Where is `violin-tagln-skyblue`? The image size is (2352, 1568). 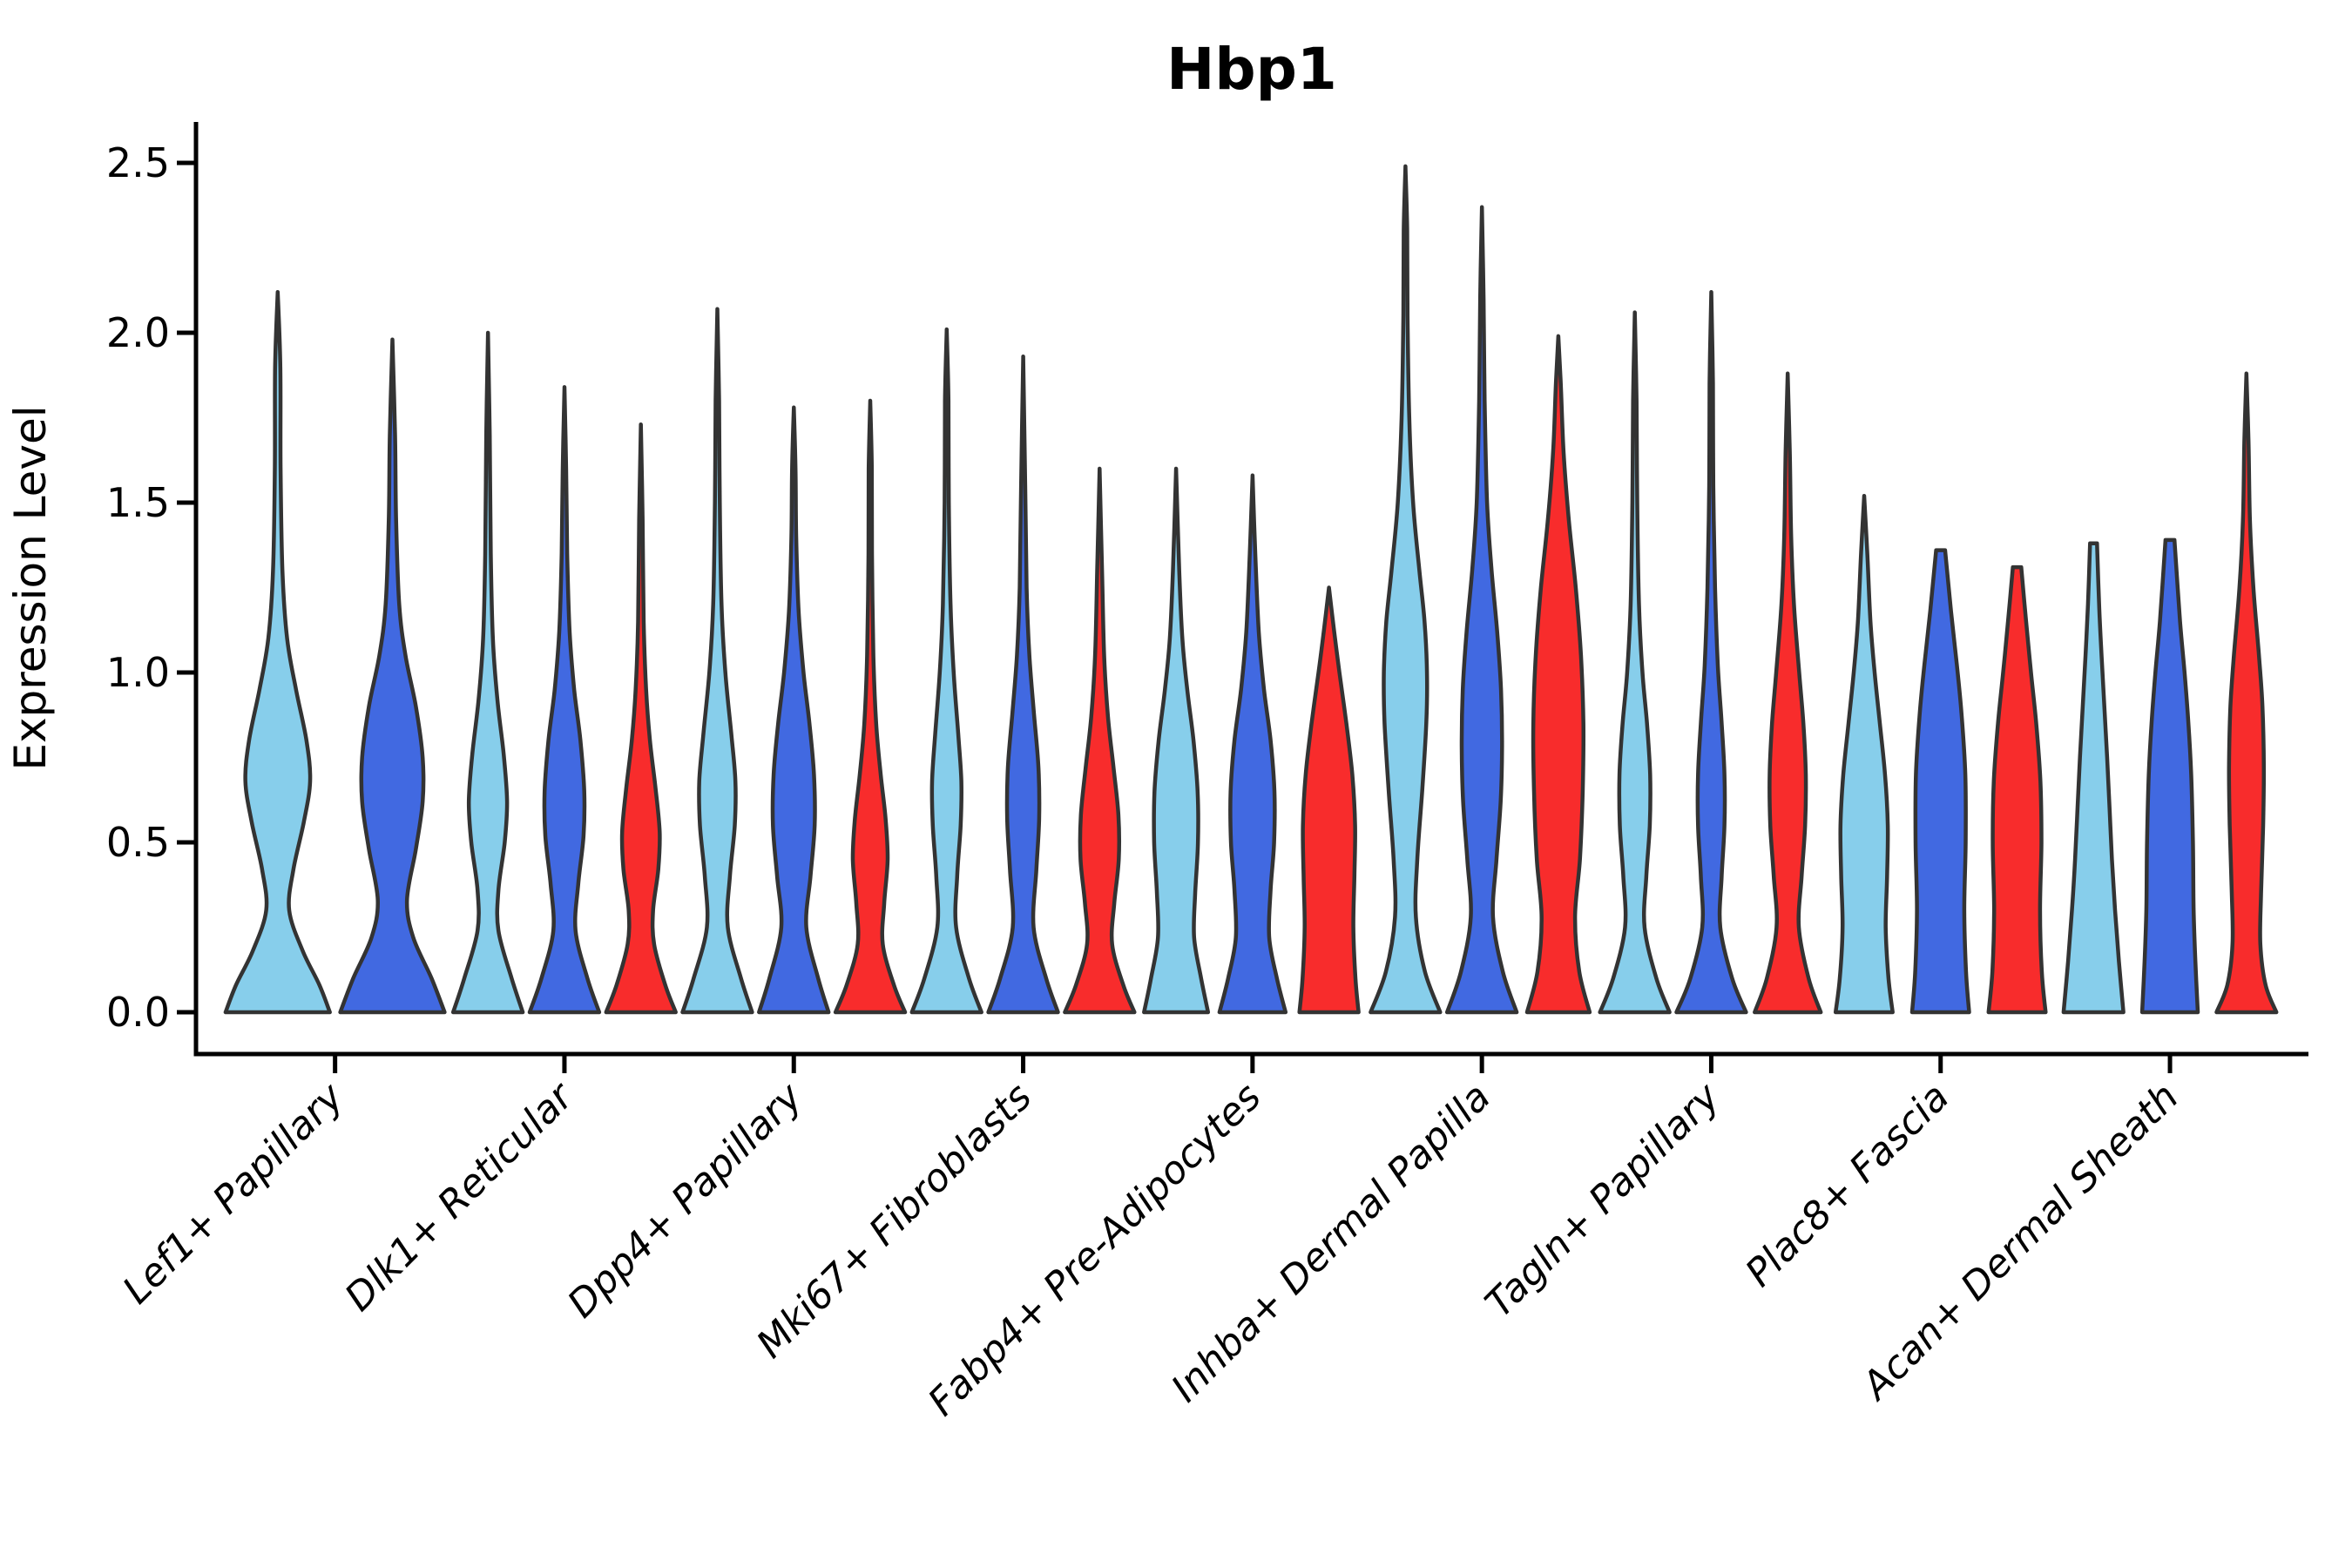 violin-tagln-skyblue is located at coordinates (1635, 662).